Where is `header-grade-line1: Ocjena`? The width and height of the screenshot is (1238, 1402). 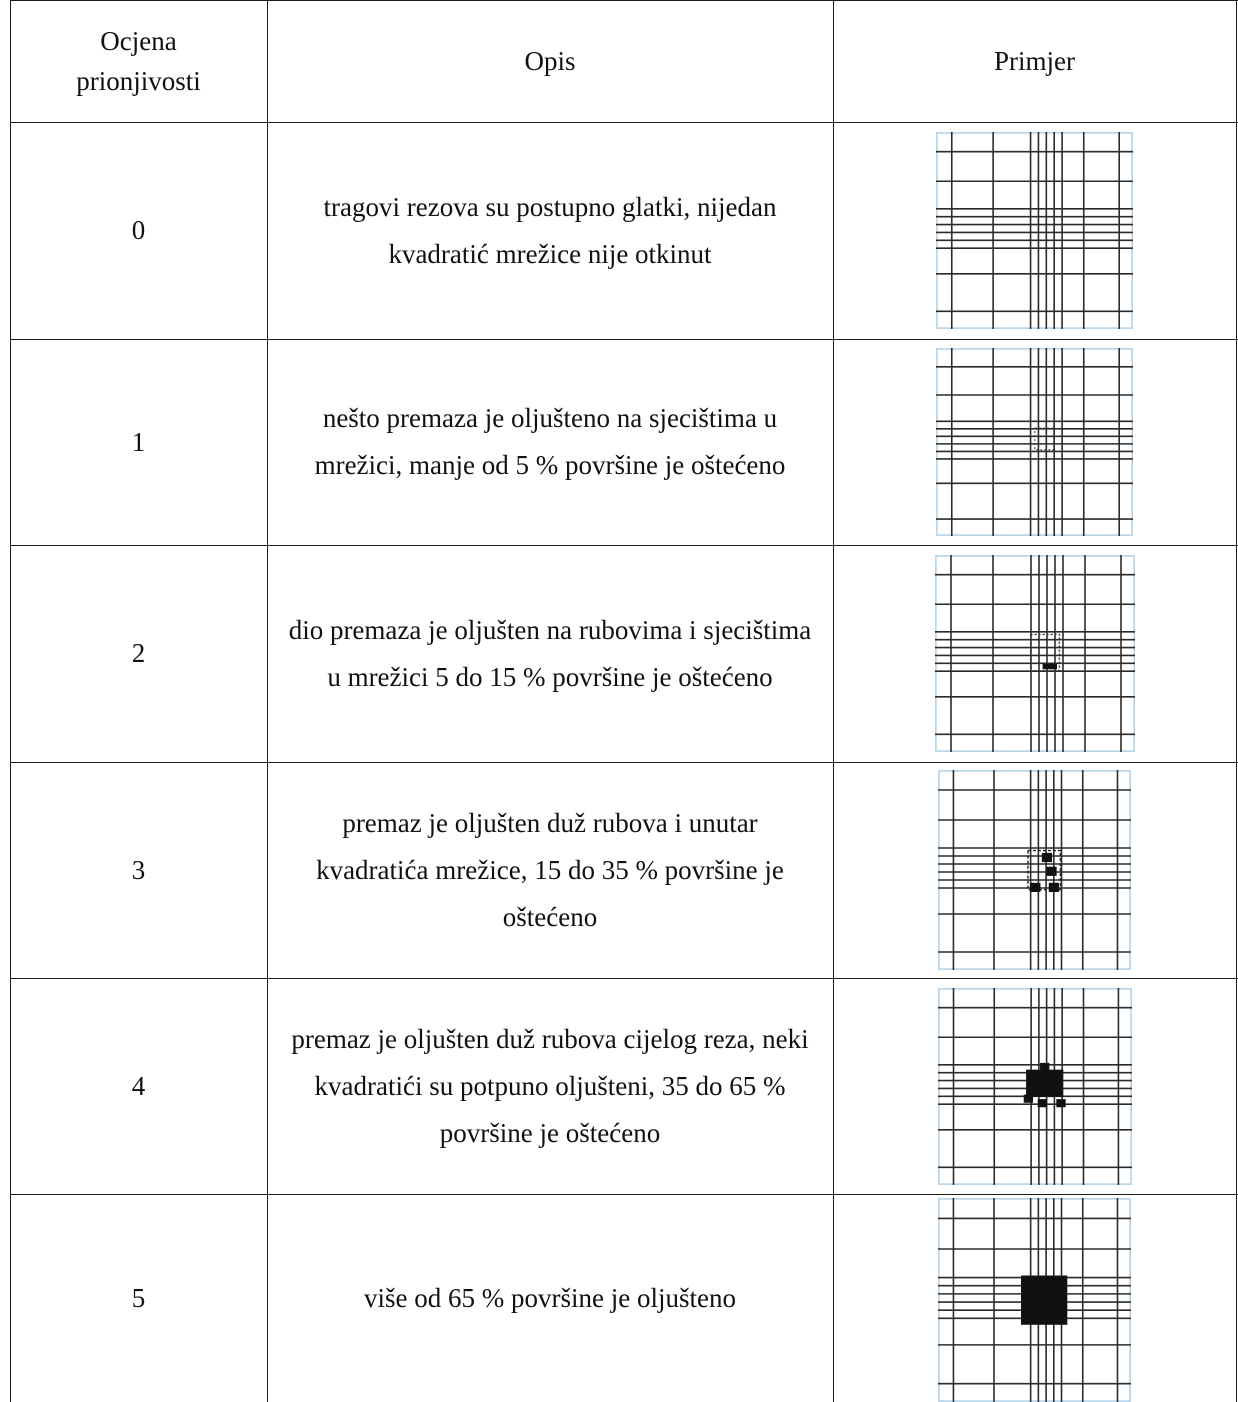 header-grade-line1: Ocjena is located at coordinates (138, 41).